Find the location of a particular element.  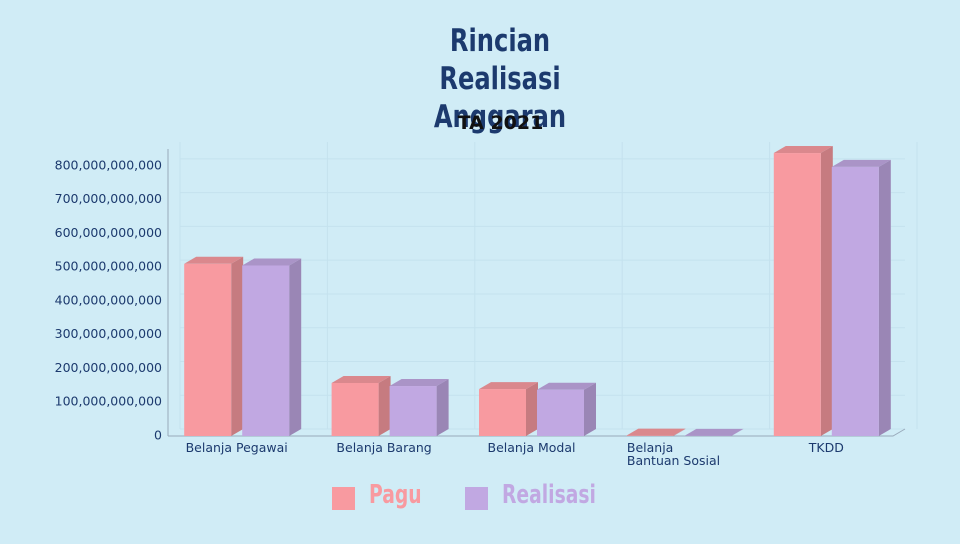

legend-label: Realisasi is located at coordinates (549, 495).